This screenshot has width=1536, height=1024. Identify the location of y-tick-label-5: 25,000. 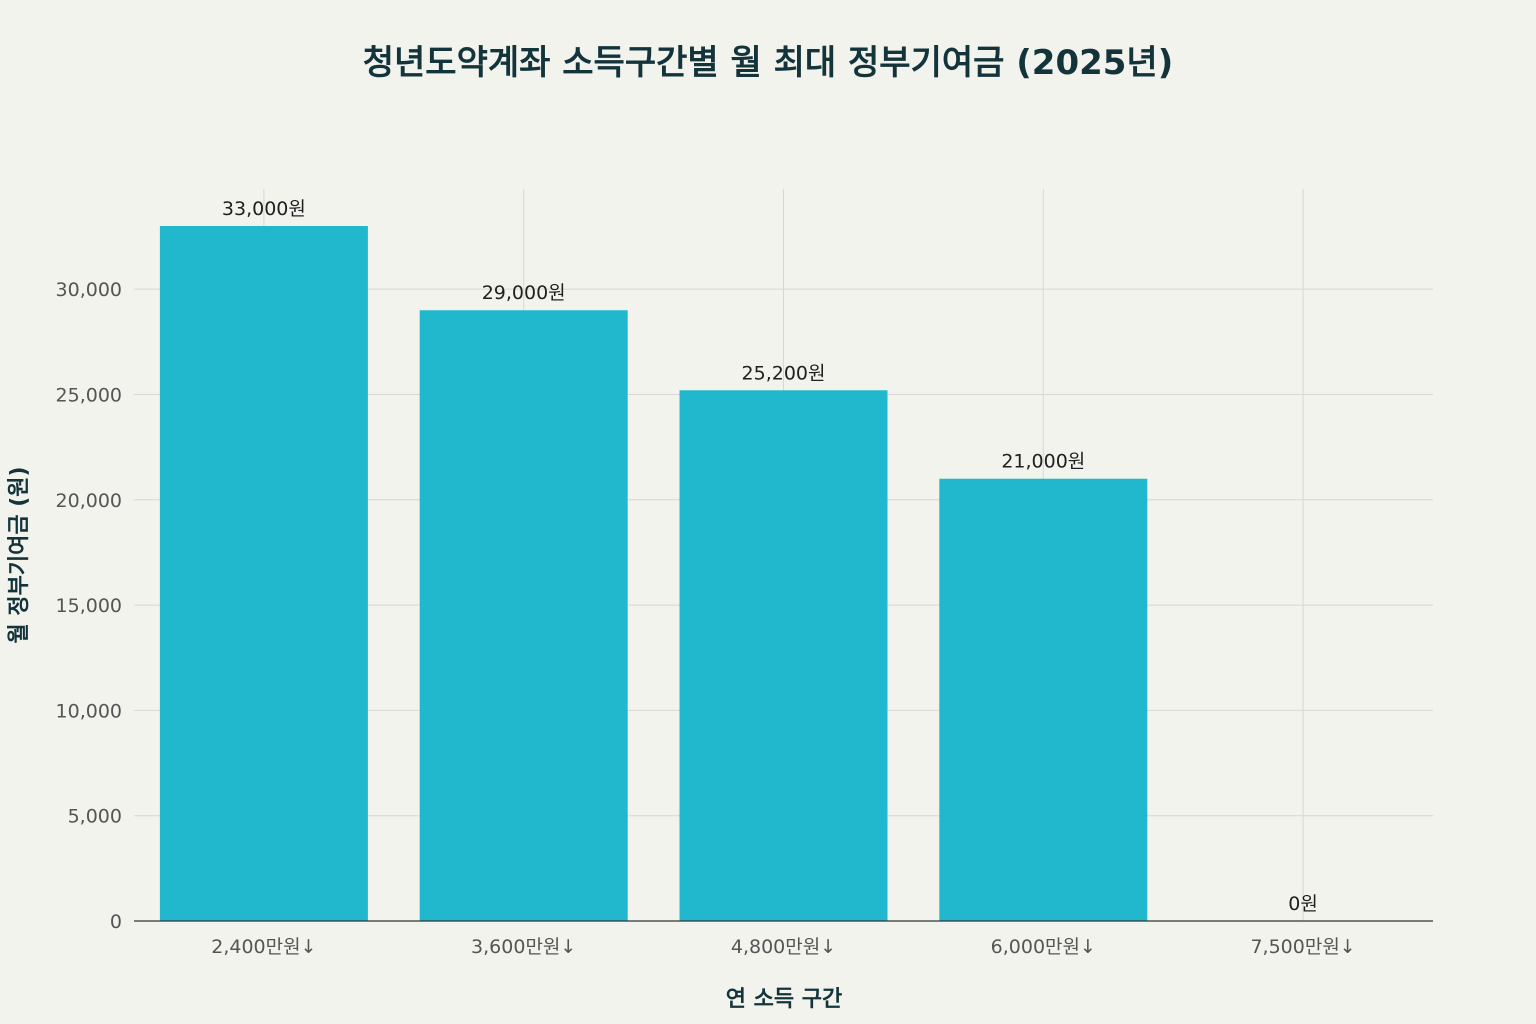
(89, 395).